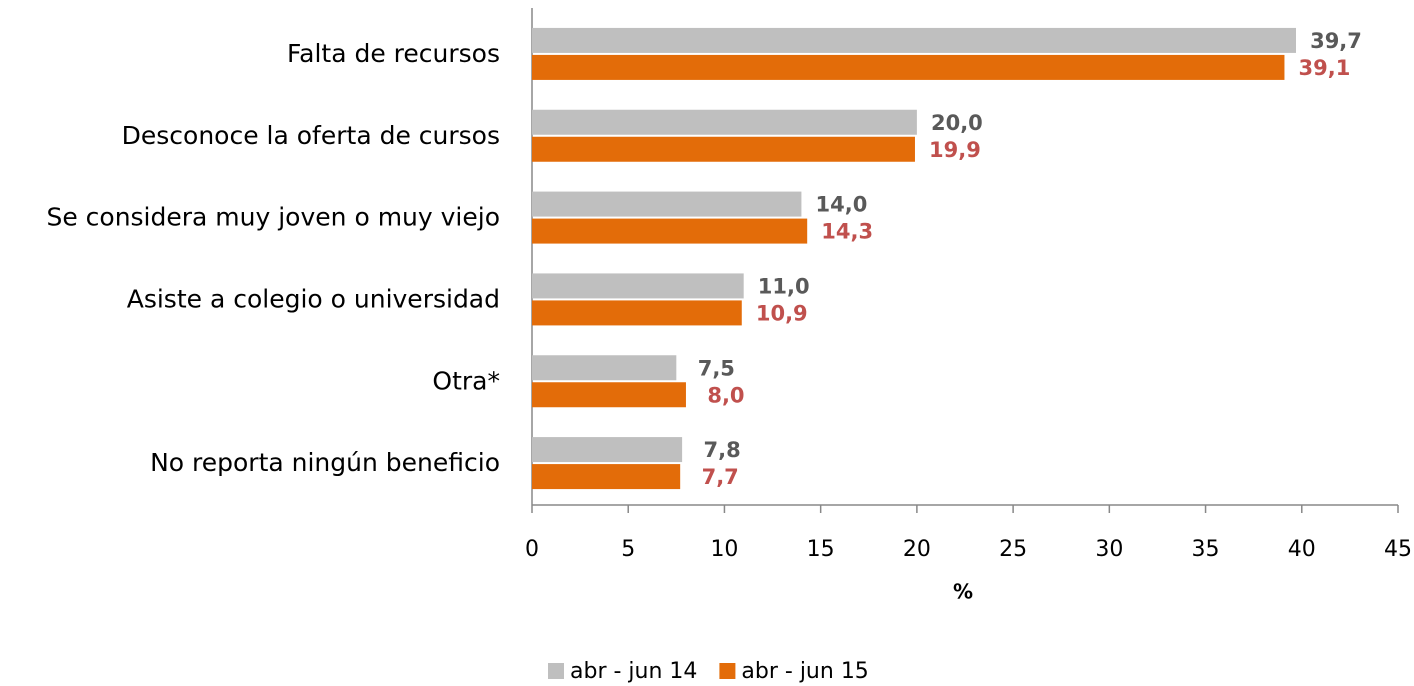  Describe the element at coordinates (720, 477) in the screenshot. I see `data-label: 7,7` at that location.